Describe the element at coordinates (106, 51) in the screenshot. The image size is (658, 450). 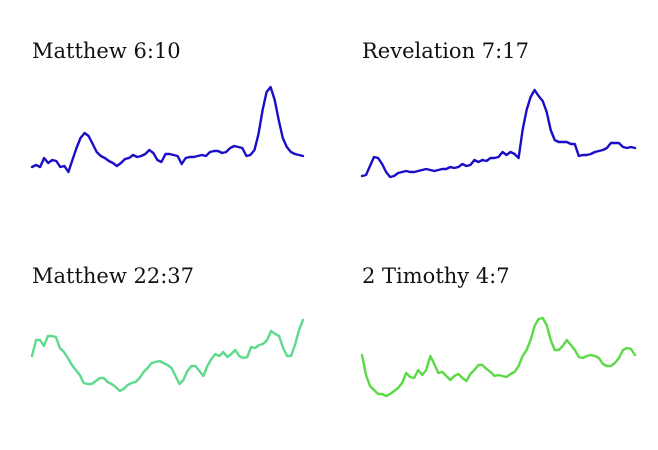
I see `chart-title: Matthew 6:10` at that location.